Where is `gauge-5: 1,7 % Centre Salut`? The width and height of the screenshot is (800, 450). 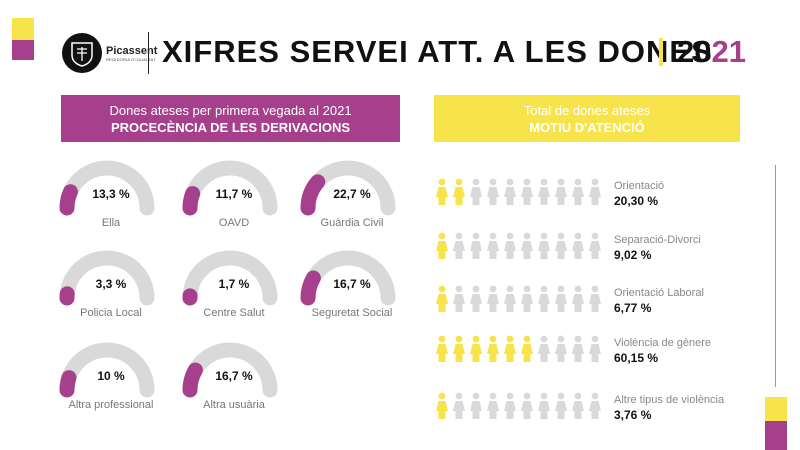 gauge-5: 1,7 % Centre Salut is located at coordinates (233, 290).